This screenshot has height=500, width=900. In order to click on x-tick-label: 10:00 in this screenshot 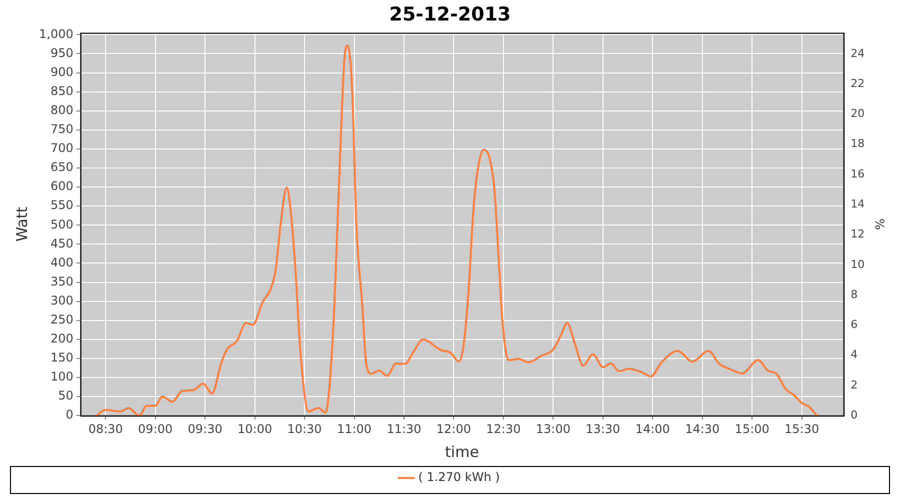, I will do `click(255, 429)`.